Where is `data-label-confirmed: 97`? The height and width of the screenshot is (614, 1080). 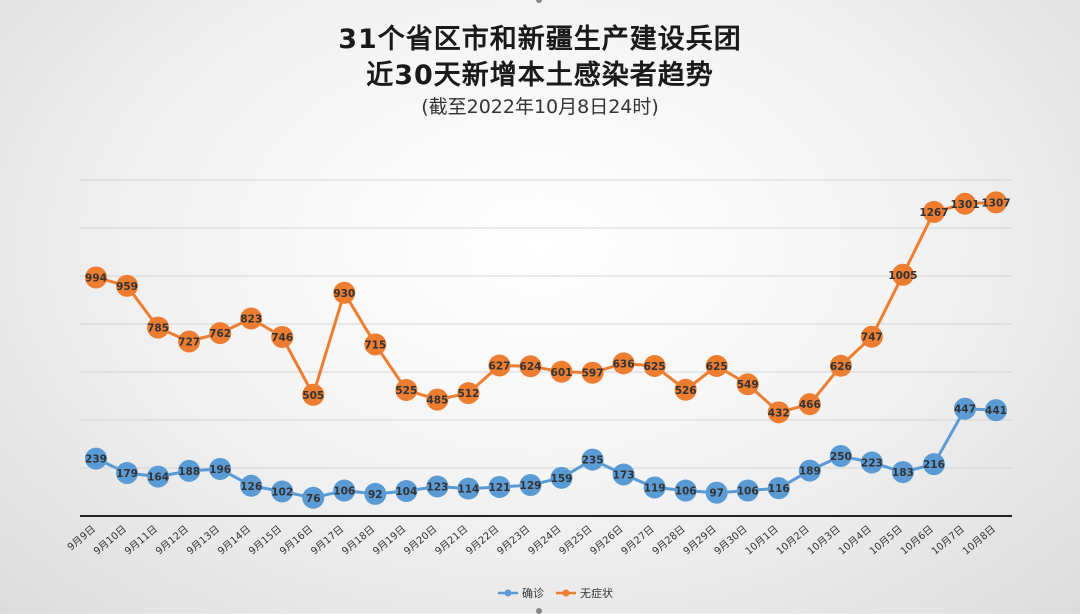 data-label-confirmed: 97 is located at coordinates (716, 494).